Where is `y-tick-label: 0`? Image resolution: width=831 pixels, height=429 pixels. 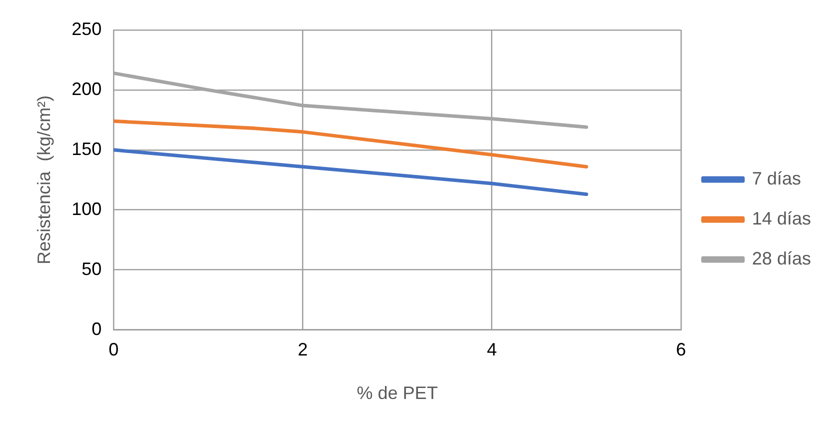
y-tick-label: 0 is located at coordinates (97, 328).